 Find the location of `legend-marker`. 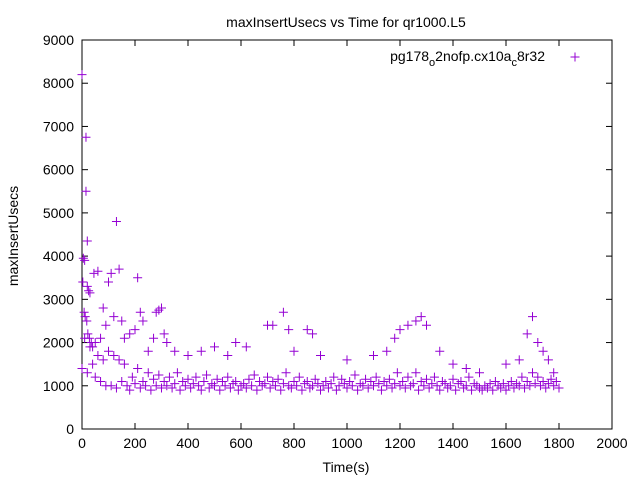

legend-marker is located at coordinates (575, 57).